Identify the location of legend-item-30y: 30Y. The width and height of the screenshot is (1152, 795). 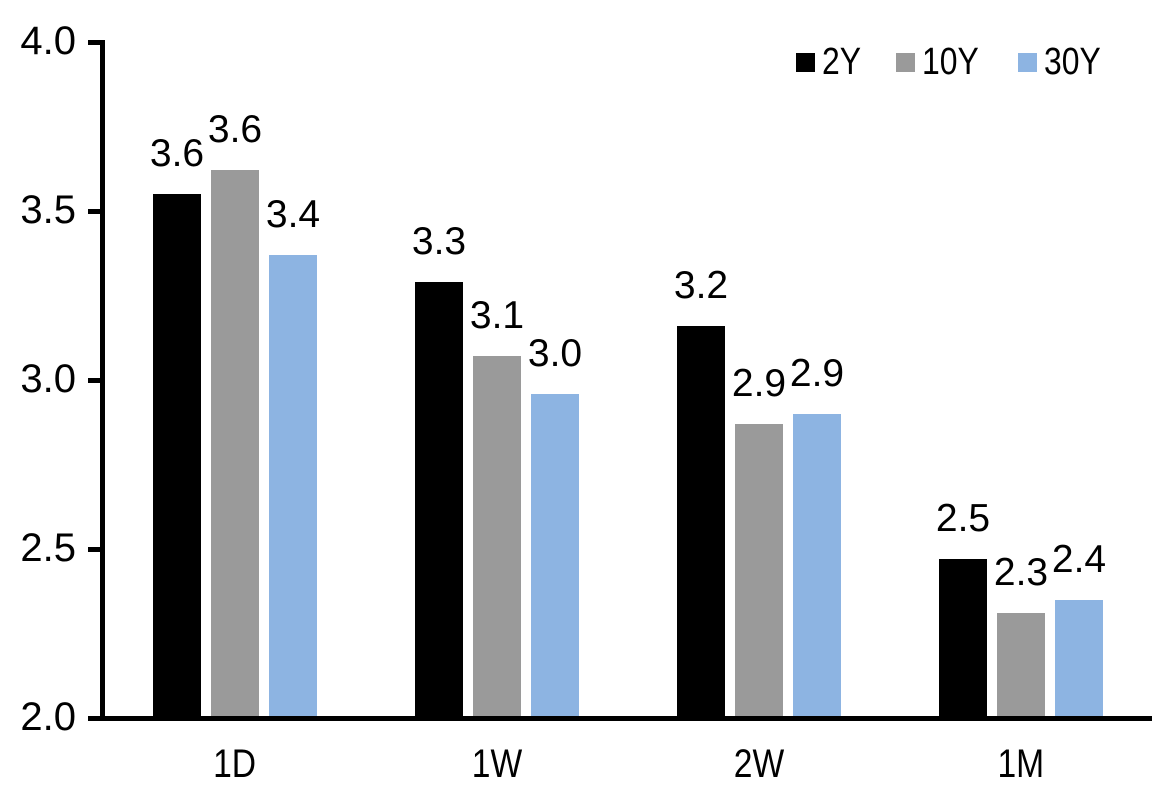
(1065, 62).